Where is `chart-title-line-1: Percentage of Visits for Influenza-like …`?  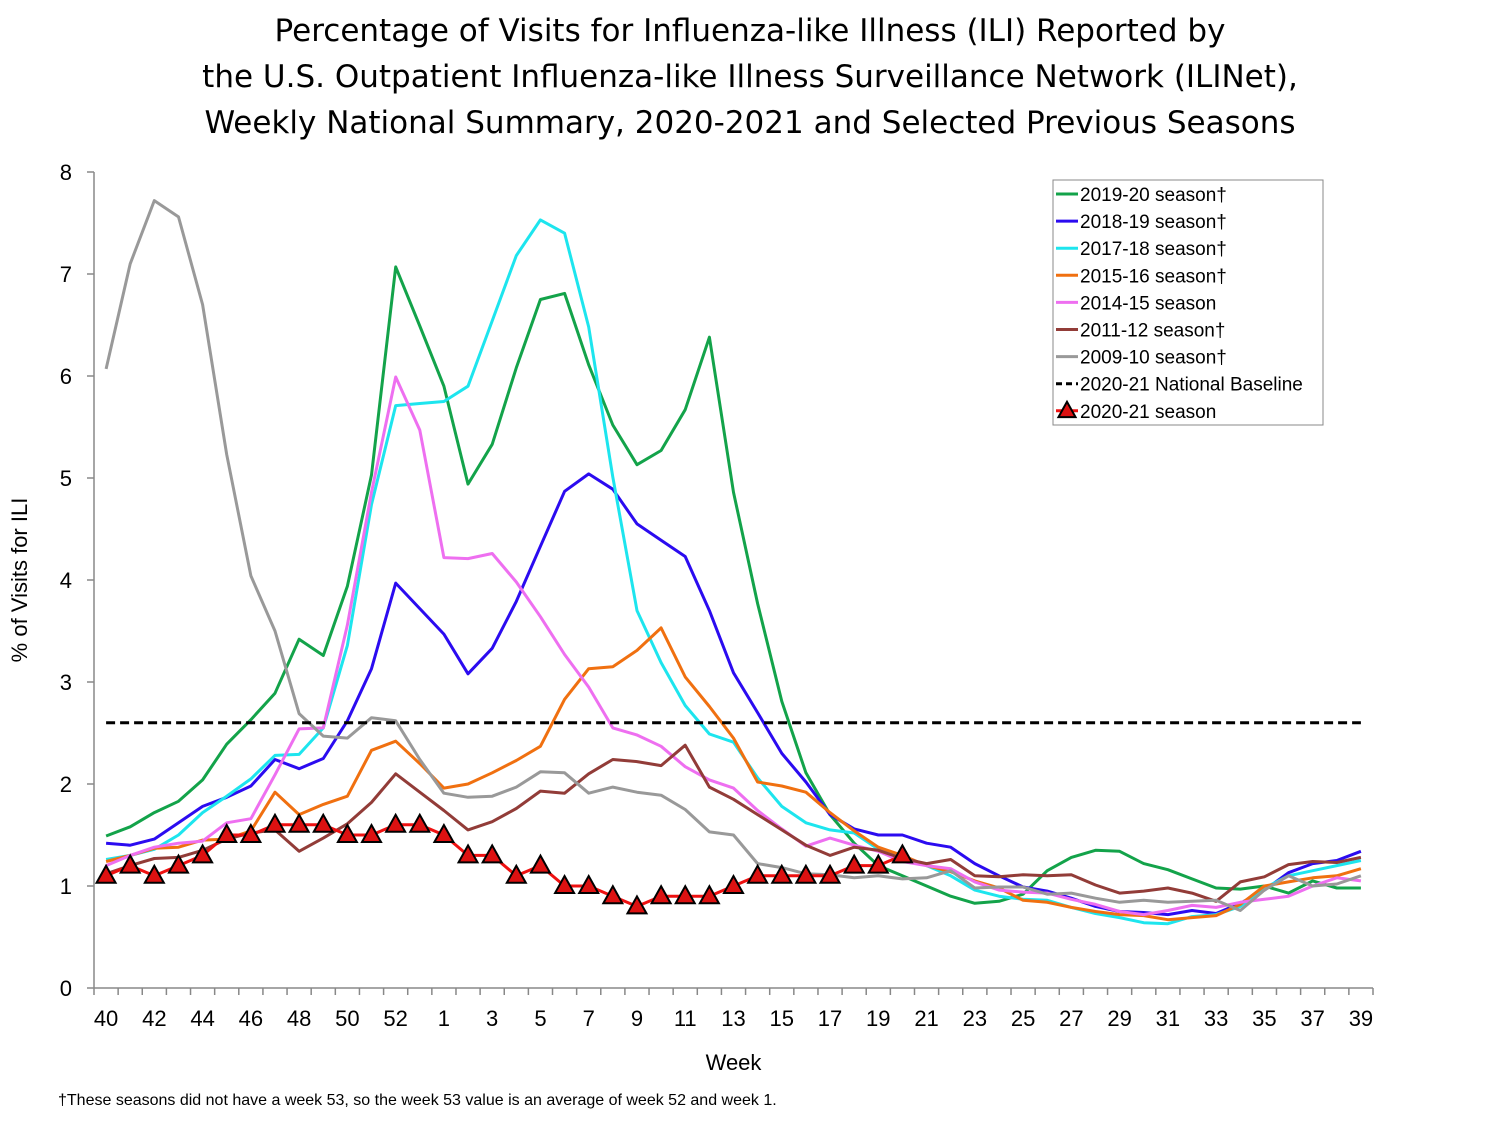
chart-title-line-1: Percentage of Visits for Influenza-like … is located at coordinates (750, 31).